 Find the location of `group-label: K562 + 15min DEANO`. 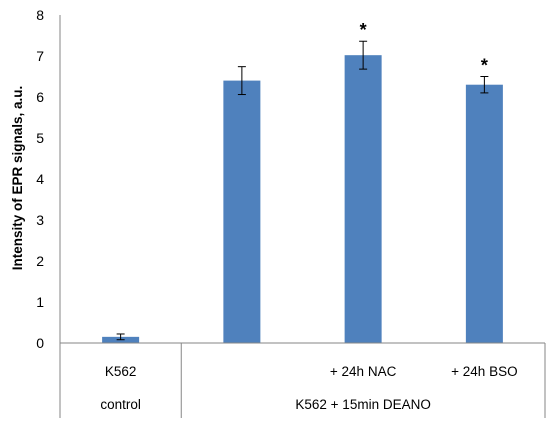

group-label: K562 + 15min DEANO is located at coordinates (362, 404).